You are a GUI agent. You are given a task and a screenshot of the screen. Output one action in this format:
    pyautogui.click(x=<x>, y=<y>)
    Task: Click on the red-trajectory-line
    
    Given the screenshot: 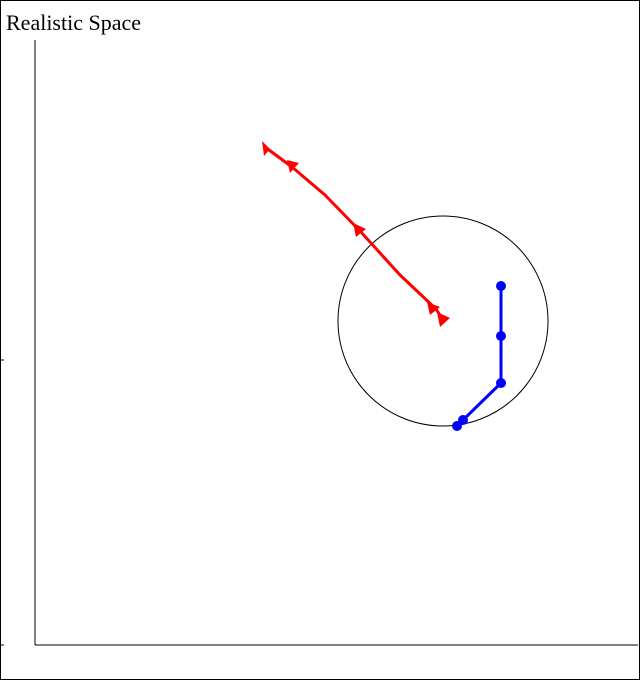 What is the action you would take?
    pyautogui.click(x=354, y=233)
    